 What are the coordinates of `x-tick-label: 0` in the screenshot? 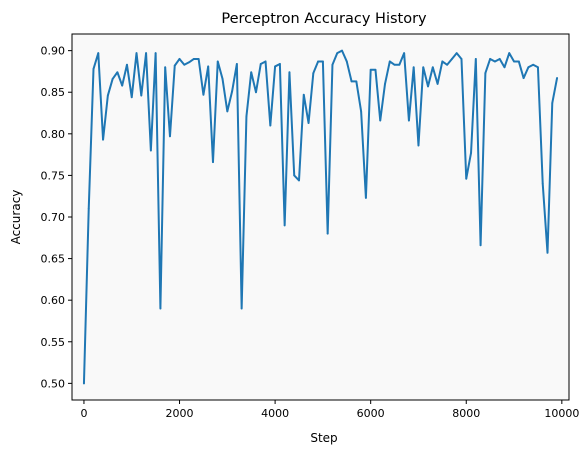 It's located at (83, 413).